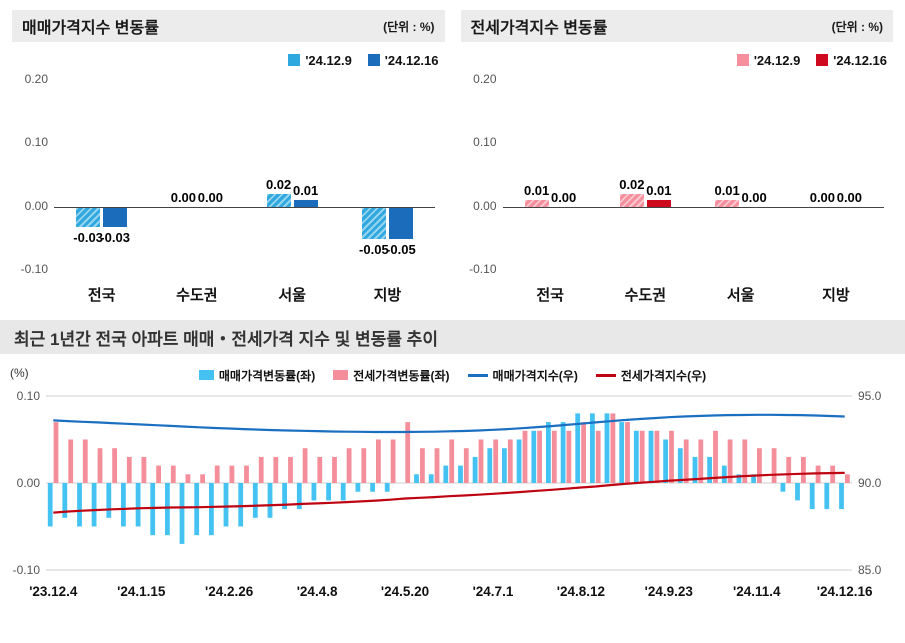 This screenshot has height=643, width=905. Describe the element at coordinates (857, 26) in the screenshot. I see `jeonse-unit-label: (단위 : %)` at that location.